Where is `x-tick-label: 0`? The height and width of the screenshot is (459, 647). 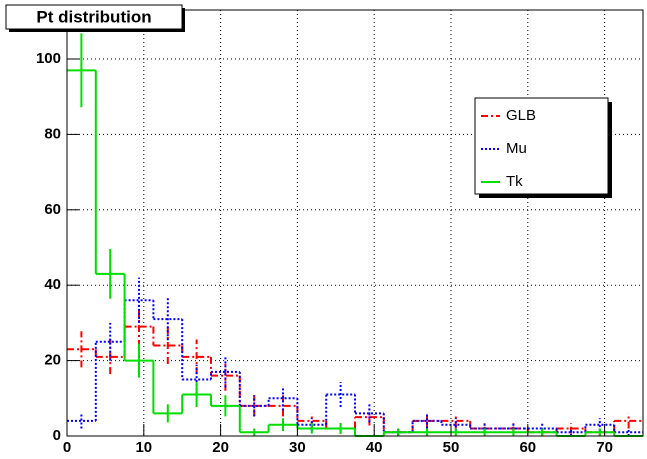 x-tick-label: 0 is located at coordinates (67, 447).